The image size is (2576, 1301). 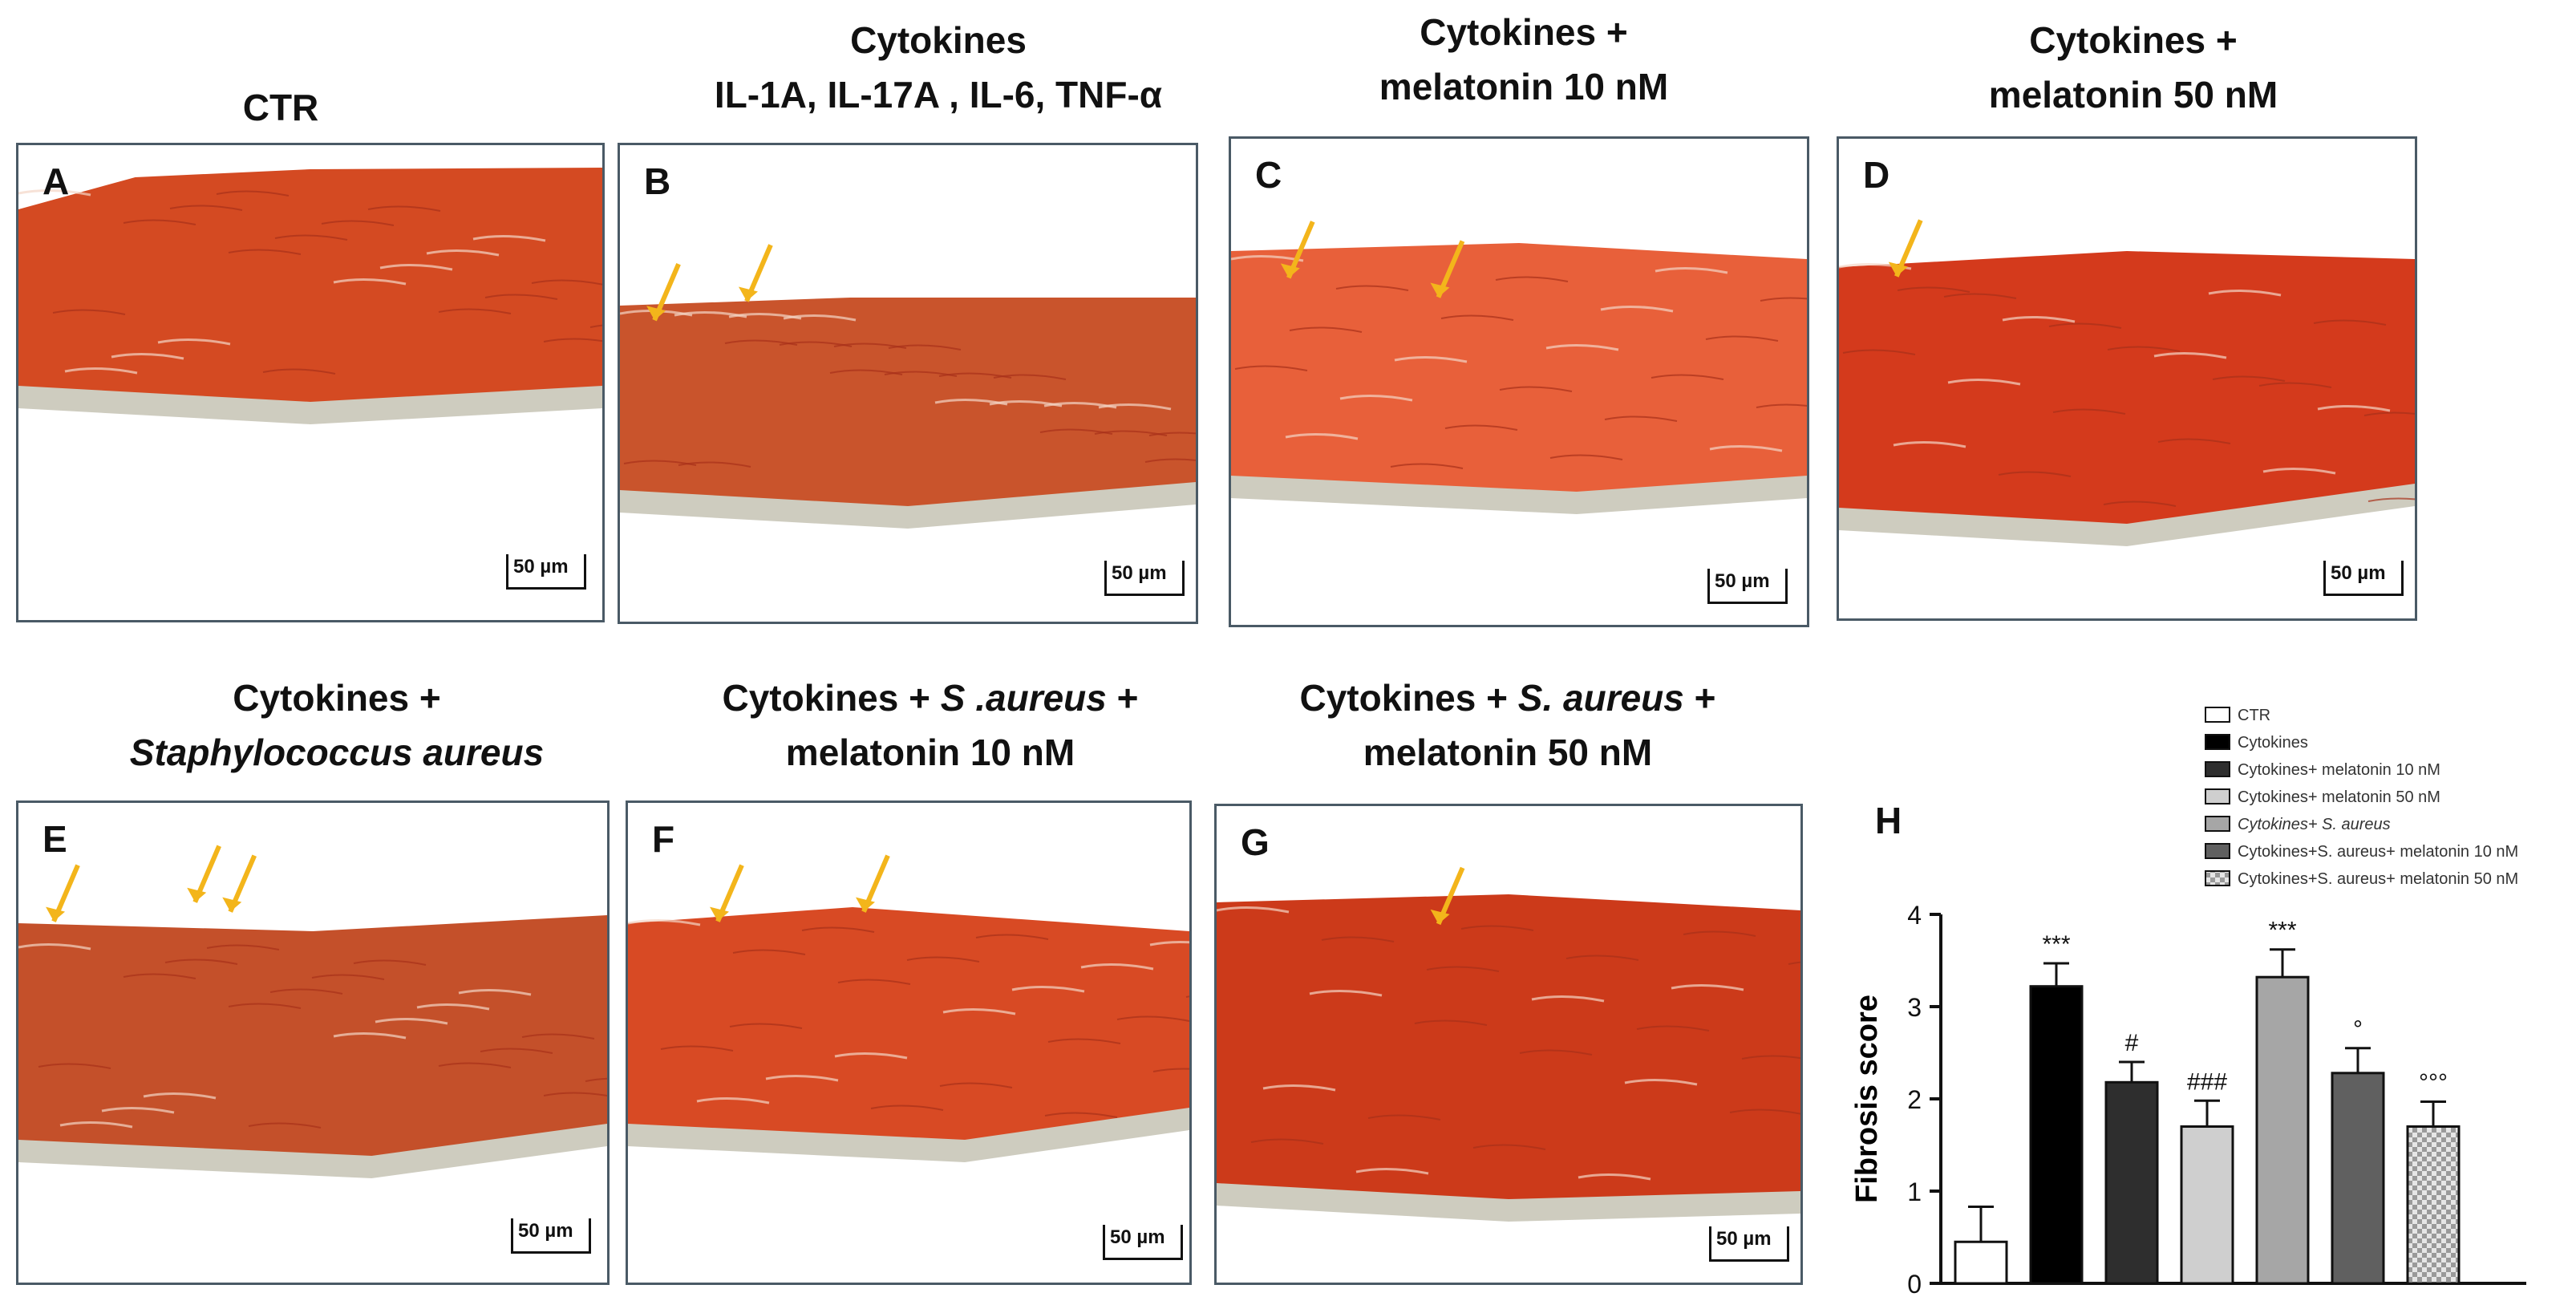 What do you see at coordinates (1144, 578) in the screenshot?
I see `panel-b-scale-bar: 50 µm` at bounding box center [1144, 578].